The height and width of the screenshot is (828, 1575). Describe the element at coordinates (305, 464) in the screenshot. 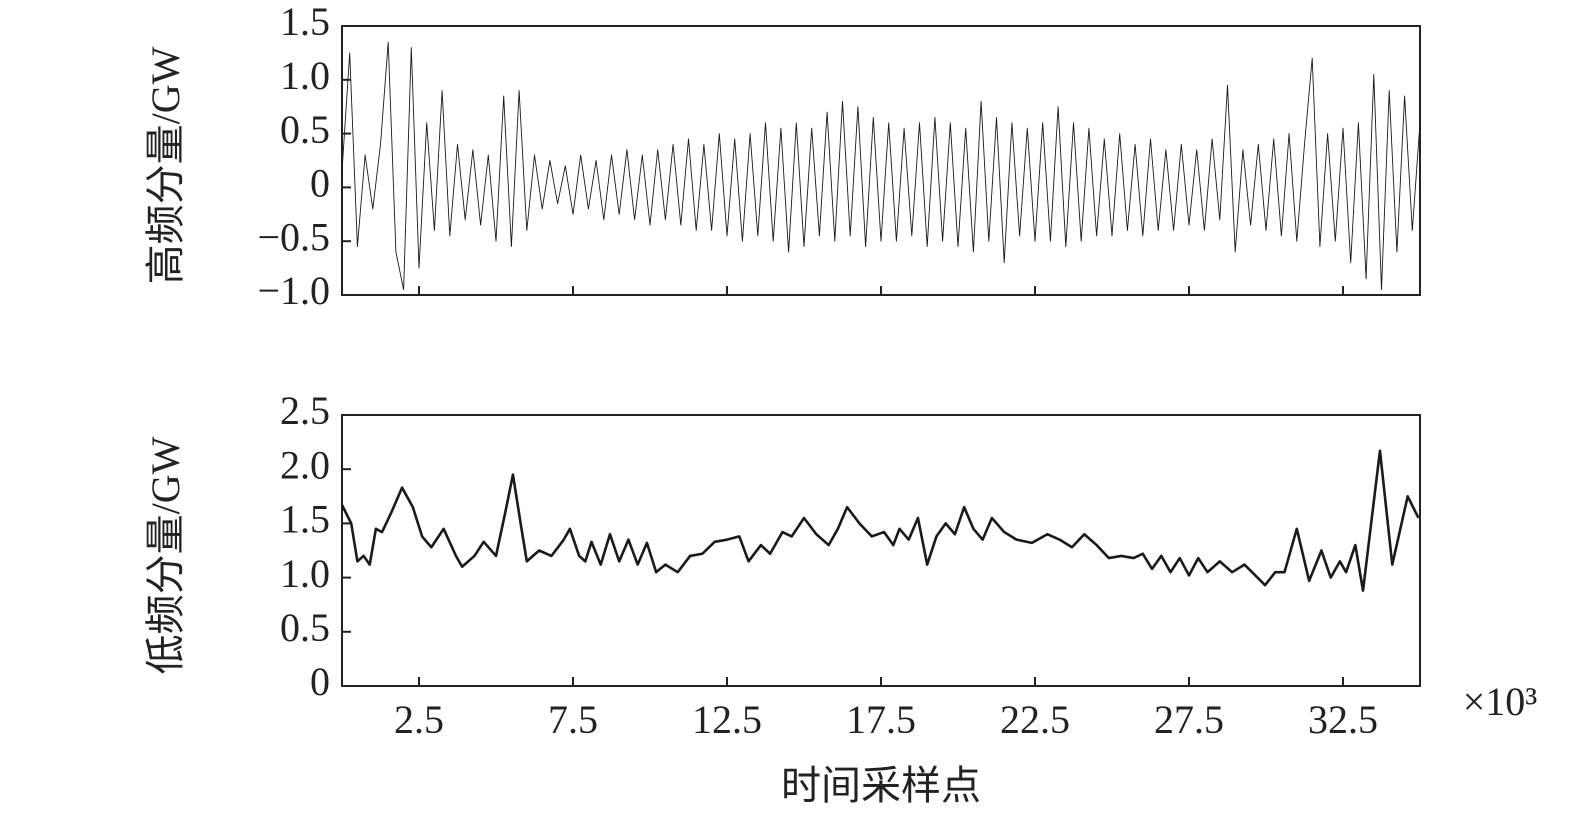

I see `y-tick-label: 2.0` at that location.